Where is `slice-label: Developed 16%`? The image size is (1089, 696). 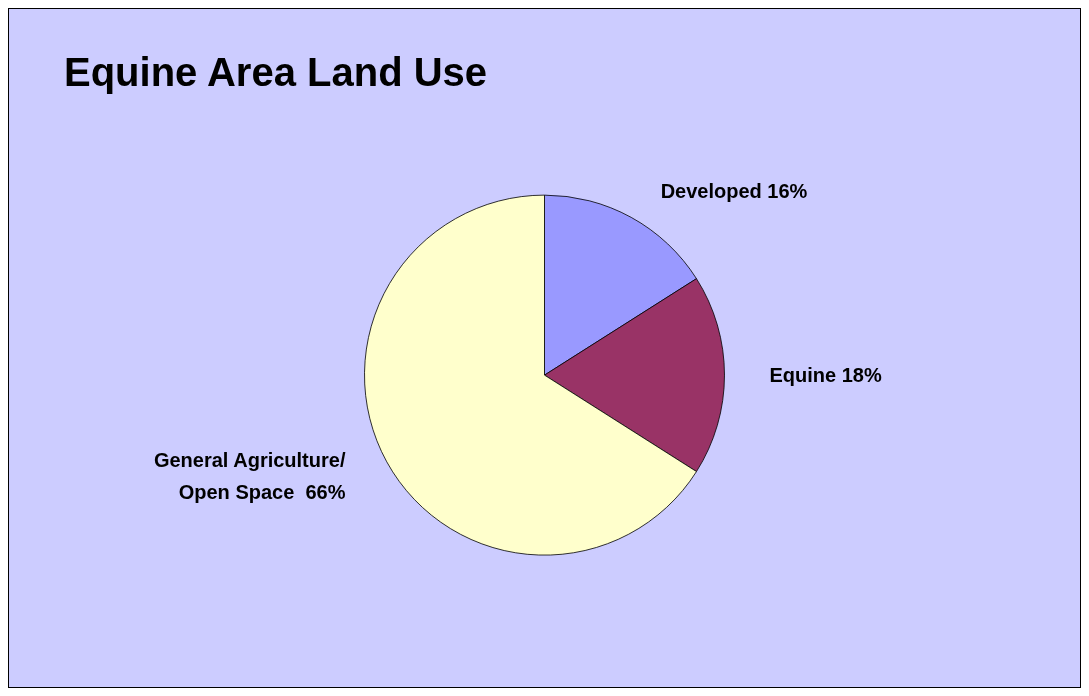 slice-label: Developed 16% is located at coordinates (734, 191).